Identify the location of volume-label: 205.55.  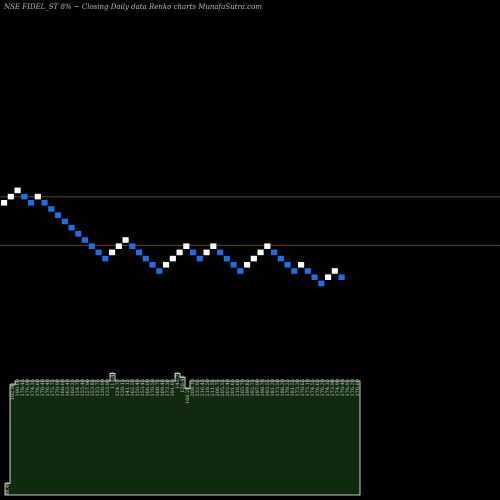
(223, 388).